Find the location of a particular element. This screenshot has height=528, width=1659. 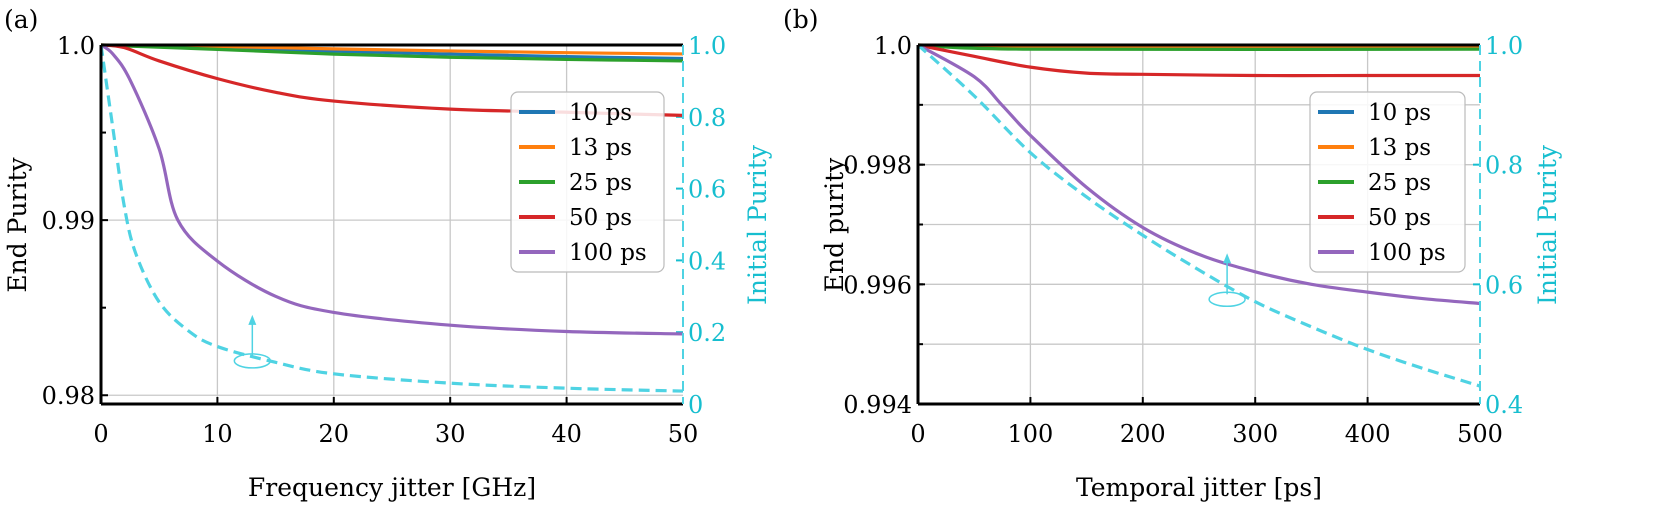

x-tick-label: 20 is located at coordinates (334, 434).